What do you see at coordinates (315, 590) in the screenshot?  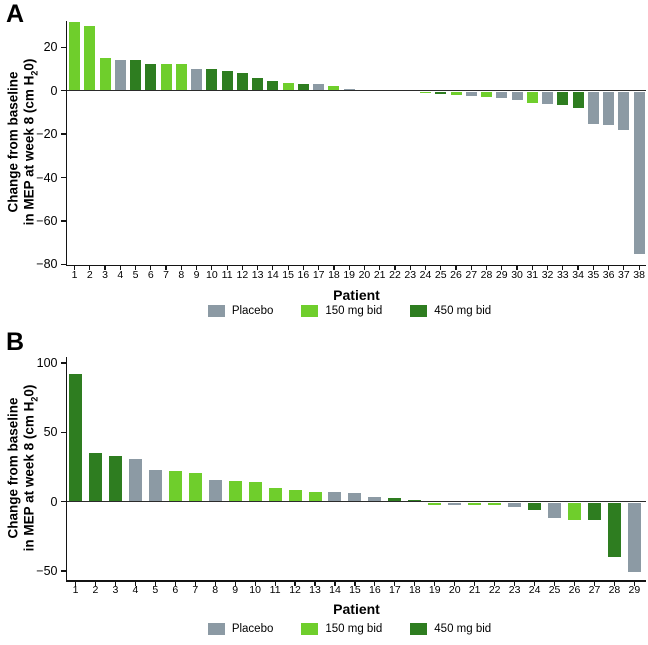 I see `x-tick-label-b-13: 13` at bounding box center [315, 590].